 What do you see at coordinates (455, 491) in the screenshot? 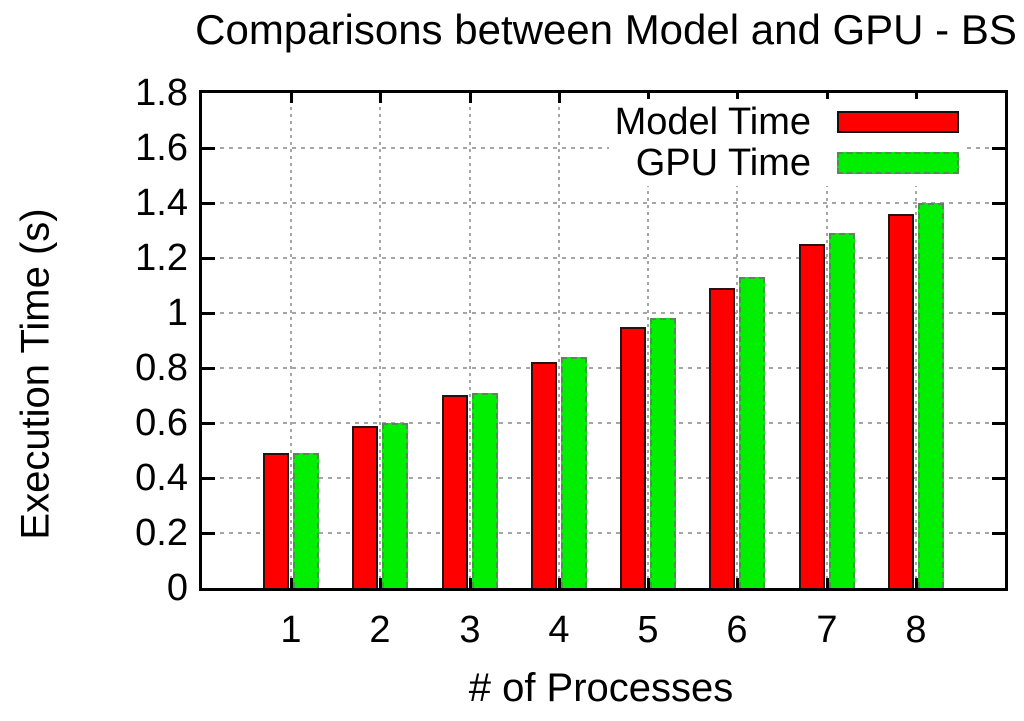
I see `bar-model-time-p3` at bounding box center [455, 491].